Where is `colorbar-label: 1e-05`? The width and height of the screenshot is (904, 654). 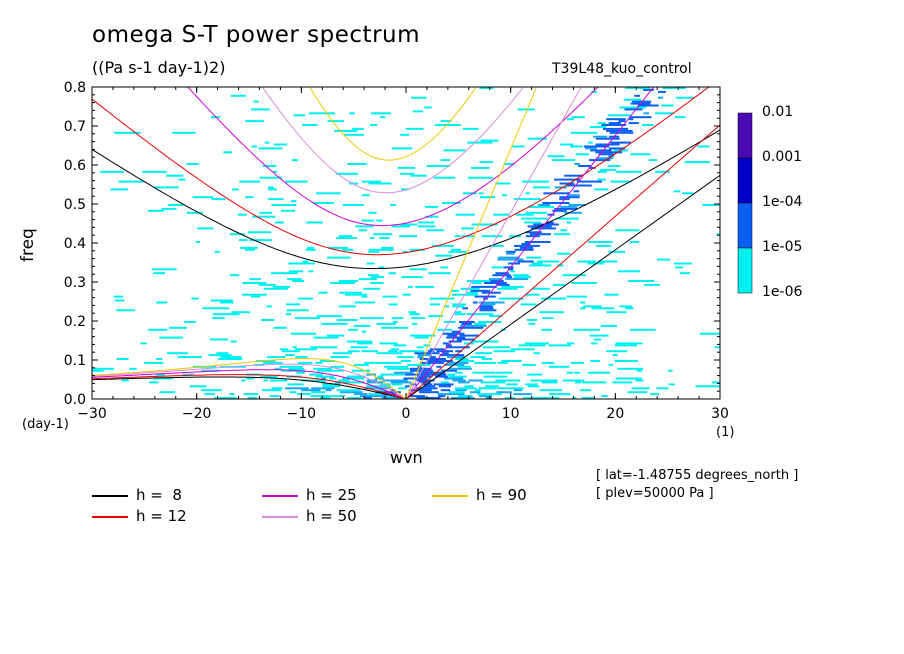
colorbar-label: 1e-05 is located at coordinates (782, 247).